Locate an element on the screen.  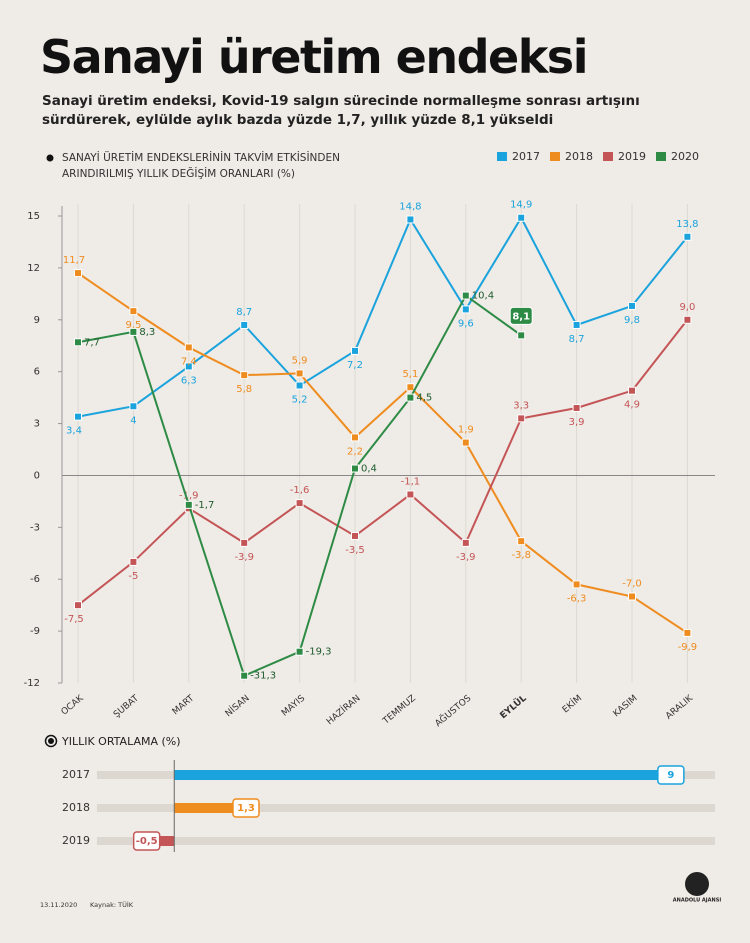
category-label: 2019 is located at coordinates (76, 840).